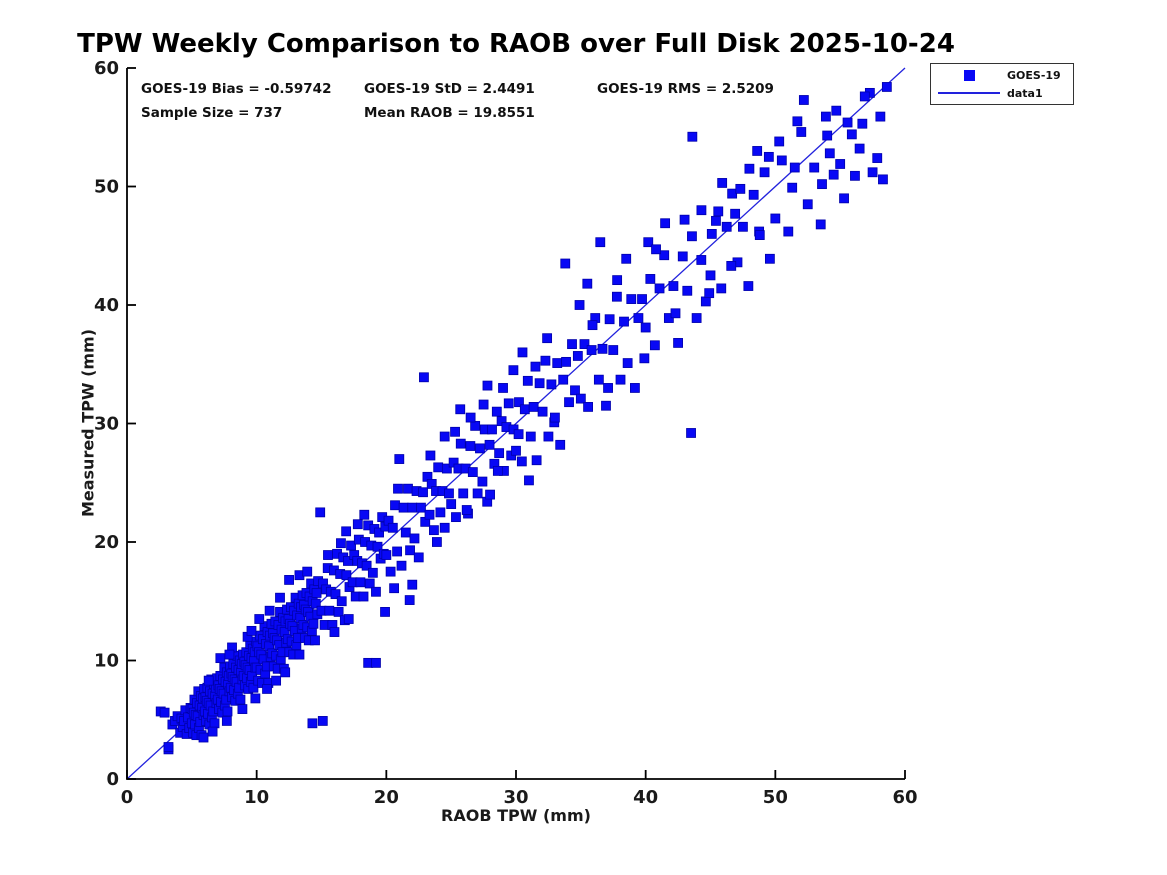 The height and width of the screenshot is (875, 1167). Describe the element at coordinates (386, 797) in the screenshot. I see `x-tick-label: 20` at that location.